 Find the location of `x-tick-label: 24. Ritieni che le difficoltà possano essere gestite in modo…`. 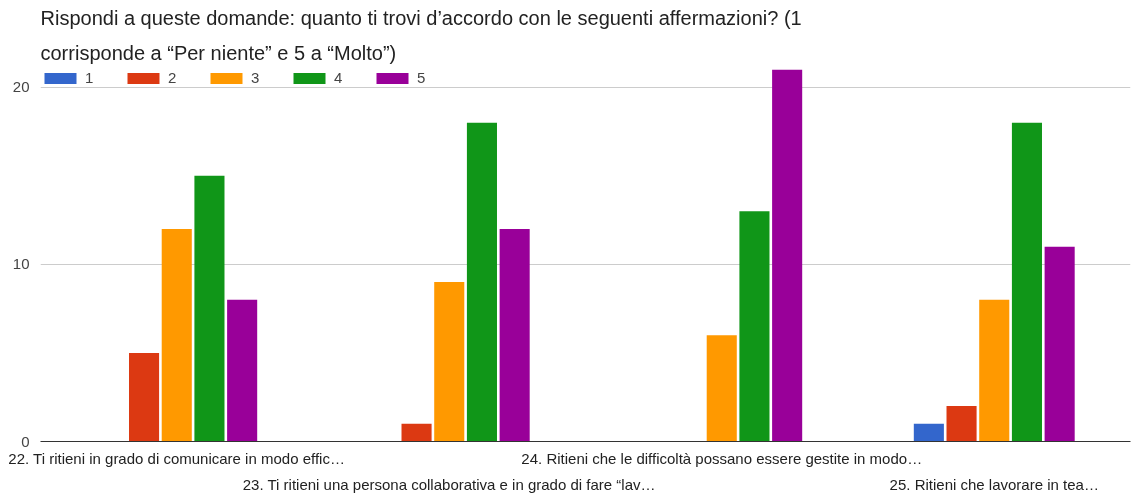

x-tick-label: 24. Ritieni che le difficoltà possano essere gestite in modo… is located at coordinates (722, 458).